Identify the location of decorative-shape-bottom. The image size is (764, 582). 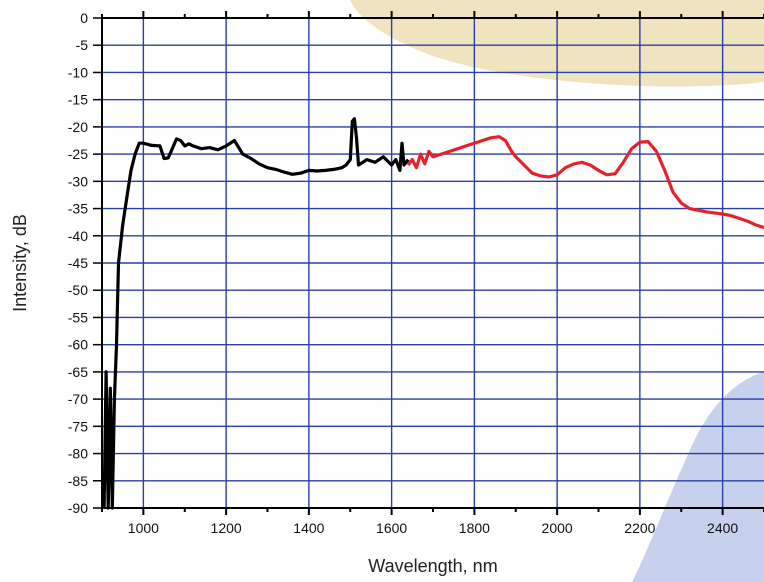
(698, 477).